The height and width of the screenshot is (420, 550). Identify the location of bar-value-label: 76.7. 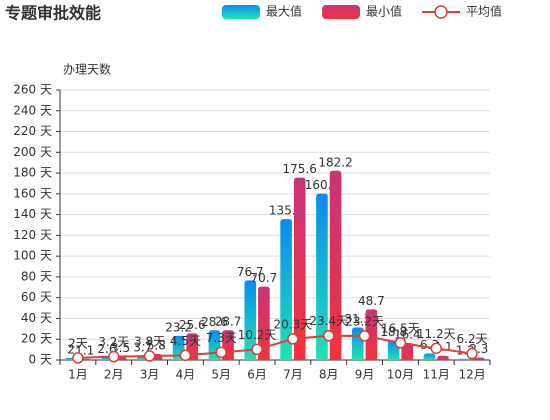
(250, 272).